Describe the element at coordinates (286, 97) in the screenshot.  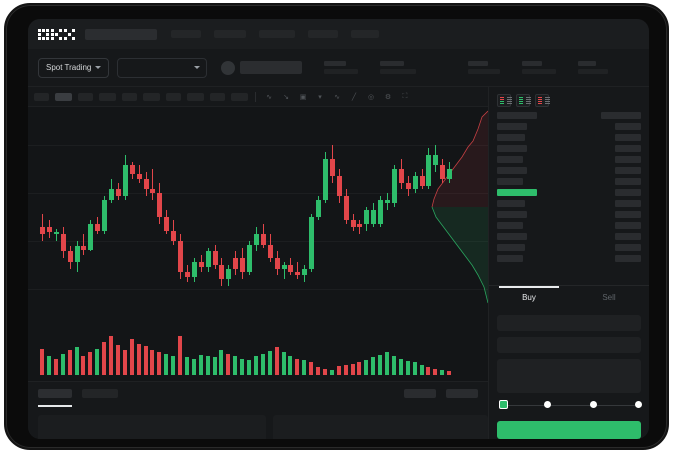
I see `compare-icon: ↘` at that location.